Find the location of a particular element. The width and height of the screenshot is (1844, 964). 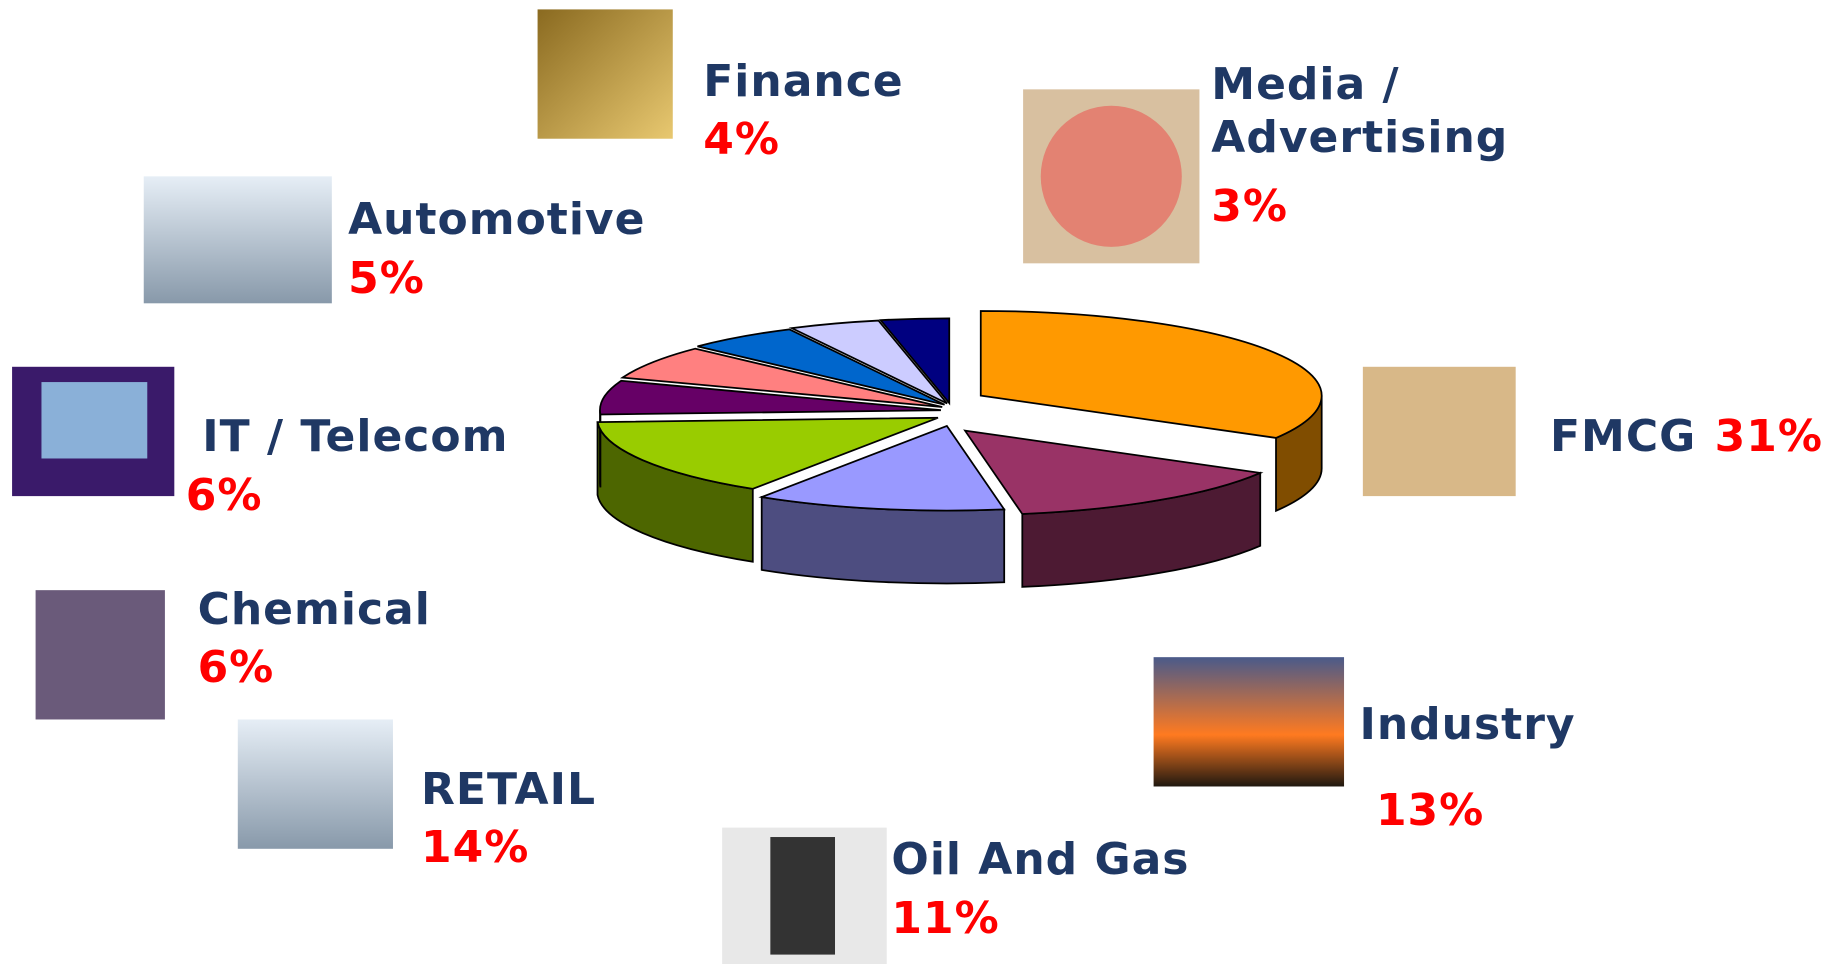

category-label: RETAIL is located at coordinates (508, 789).